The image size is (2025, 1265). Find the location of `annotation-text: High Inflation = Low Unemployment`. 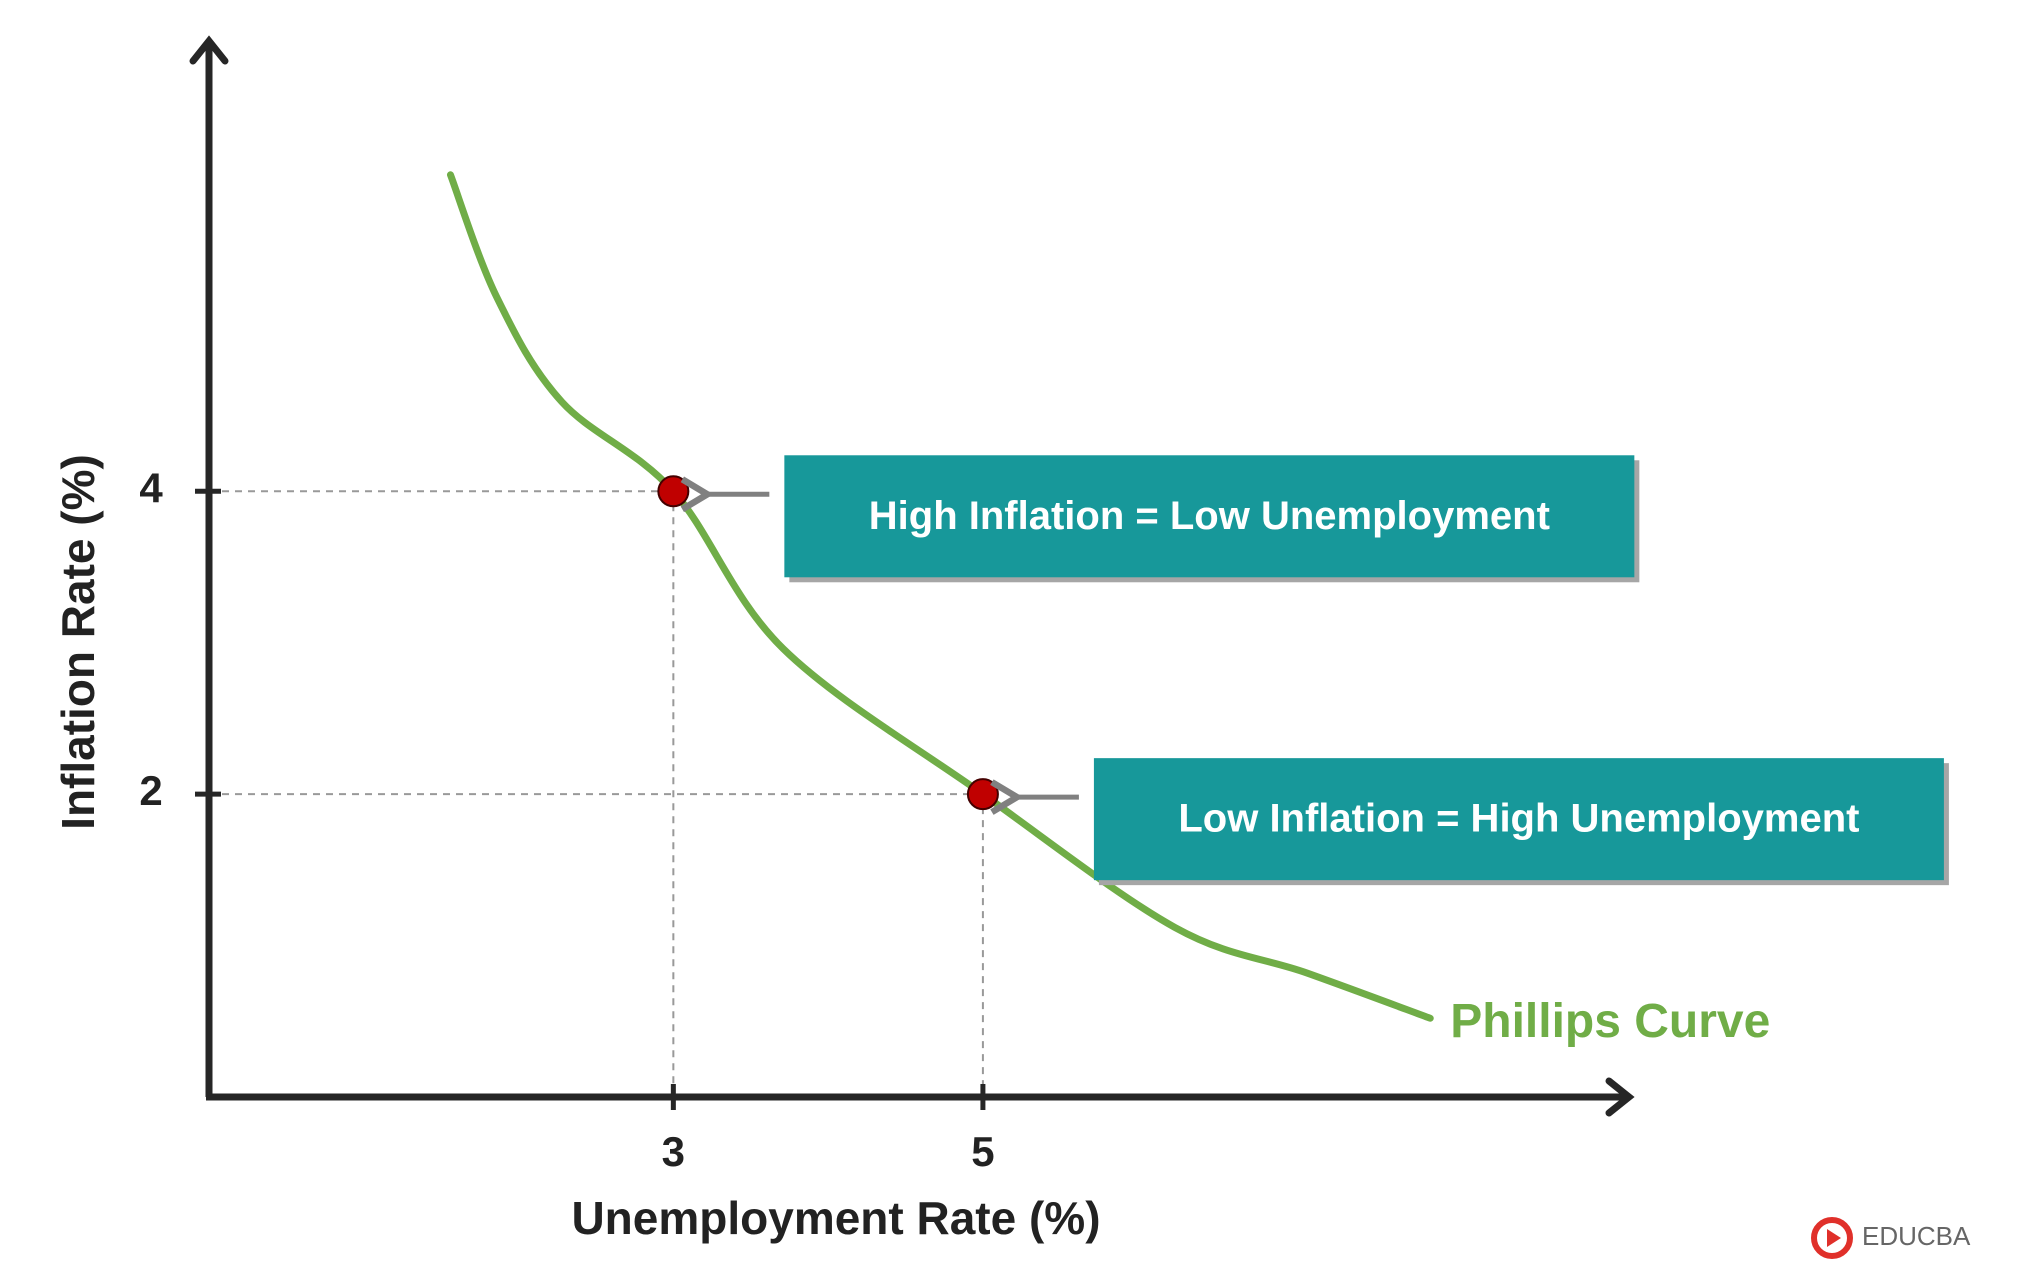

annotation-text: High Inflation = Low Unemployment is located at coordinates (1209, 516).